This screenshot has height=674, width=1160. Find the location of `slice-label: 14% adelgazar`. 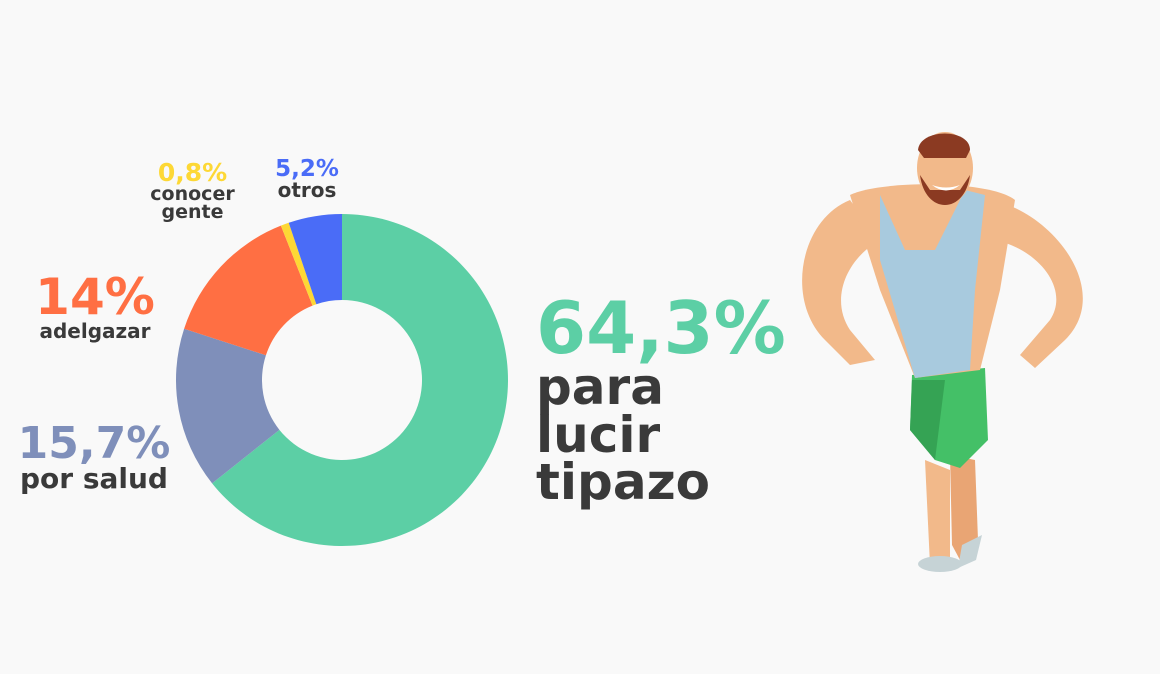

slice-label: 14% adelgazar is located at coordinates (95, 306).